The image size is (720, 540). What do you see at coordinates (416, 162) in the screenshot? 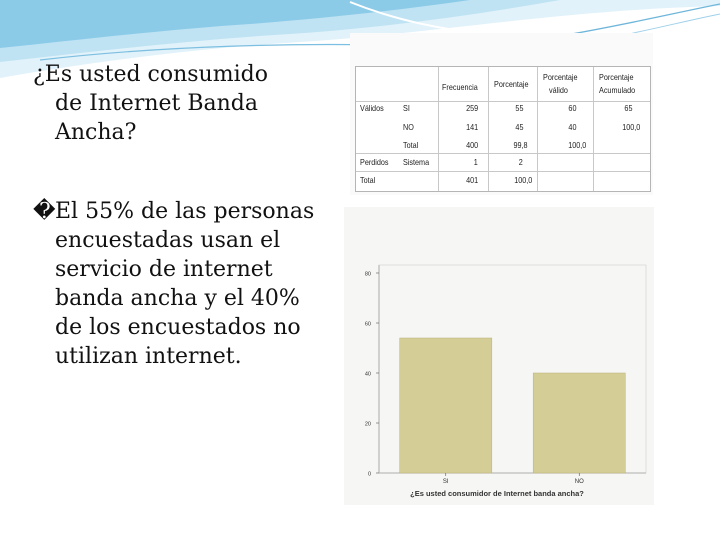
I see `row-label-sistema: Sistema` at bounding box center [416, 162].